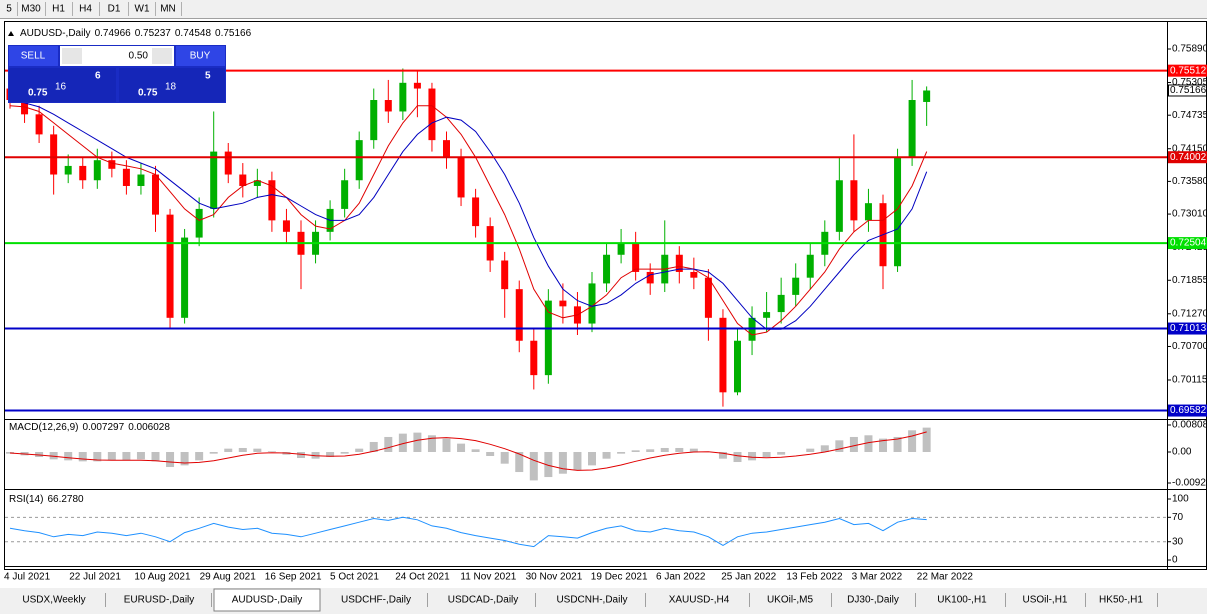 The image size is (1207, 614). What do you see at coordinates (1188, 90) in the screenshot?
I see `current-price-label: 0.75166` at bounding box center [1188, 90].